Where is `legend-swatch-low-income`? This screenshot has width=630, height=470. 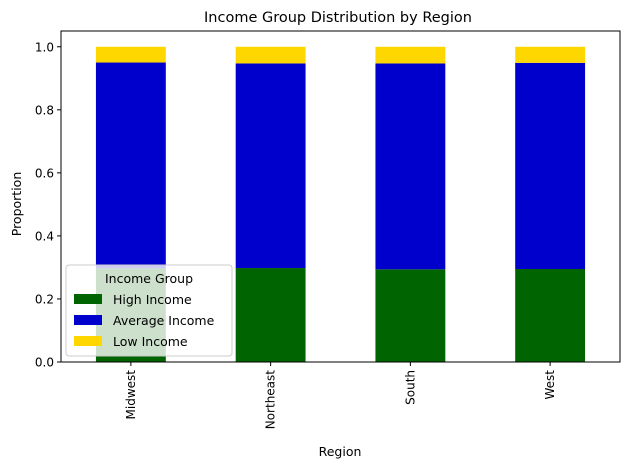 legend-swatch-low-income is located at coordinates (88, 341).